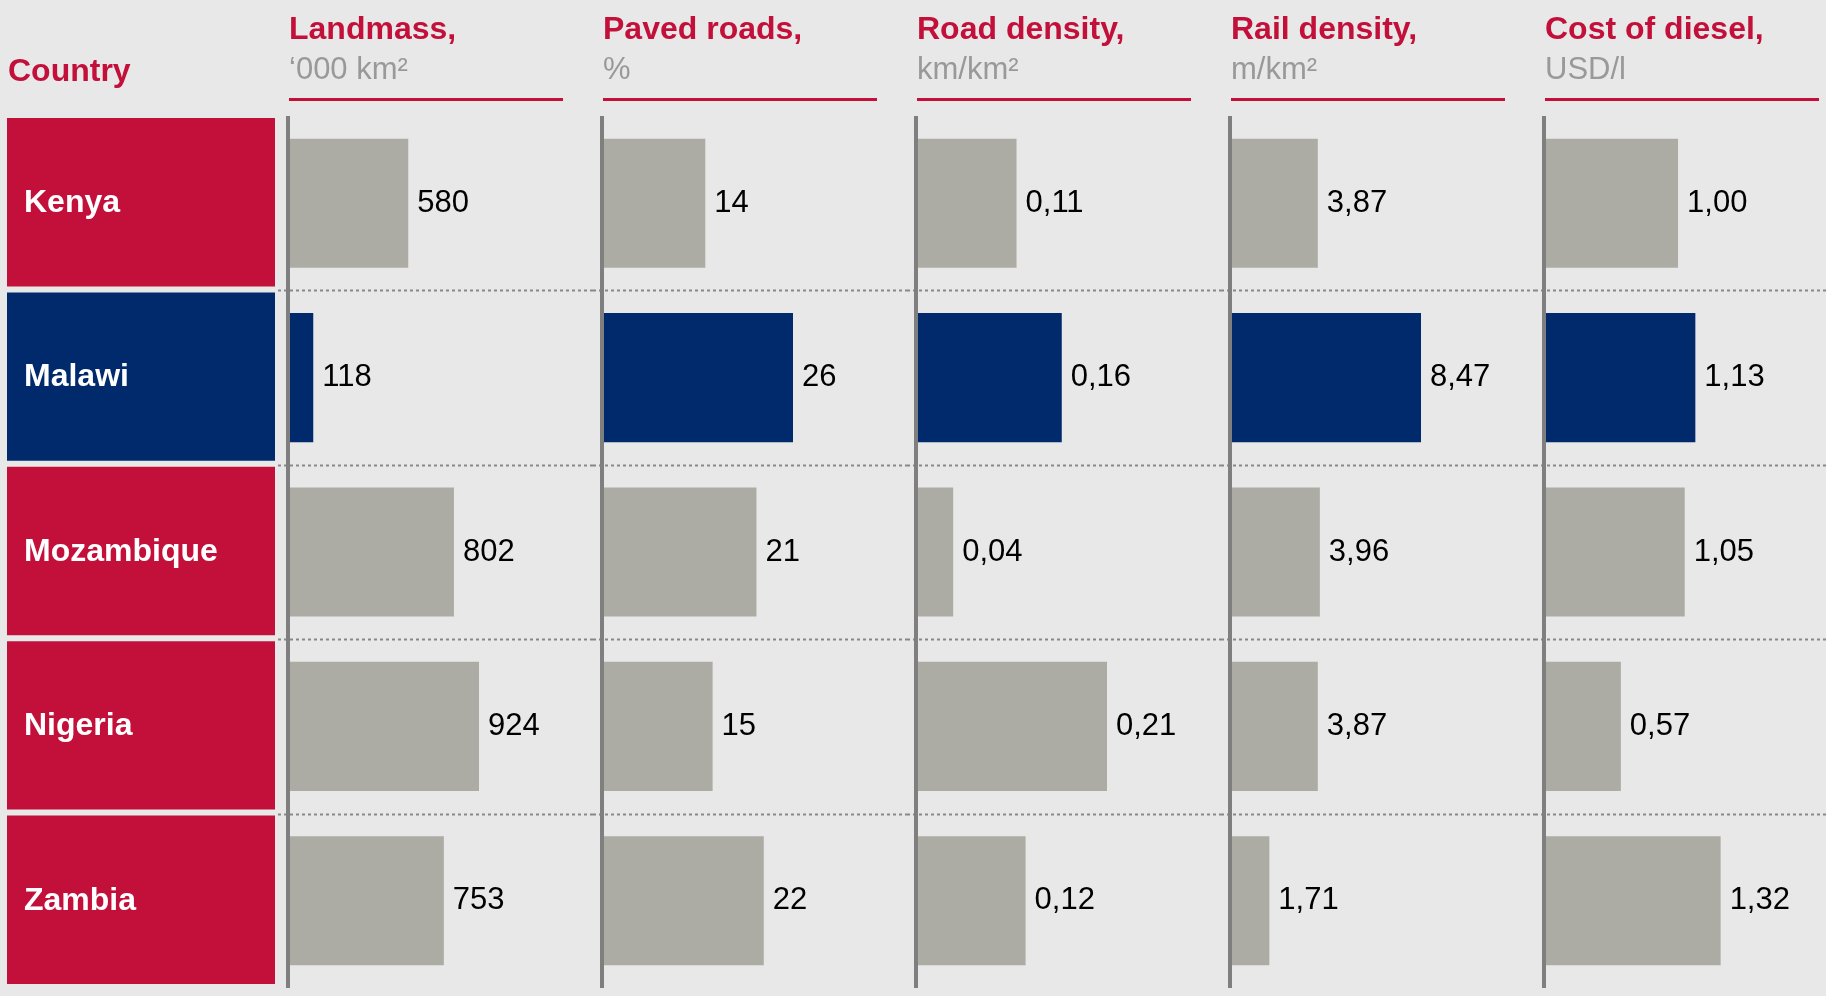  What do you see at coordinates (1734, 376) in the screenshot?
I see `data-label: 1,13` at bounding box center [1734, 376].